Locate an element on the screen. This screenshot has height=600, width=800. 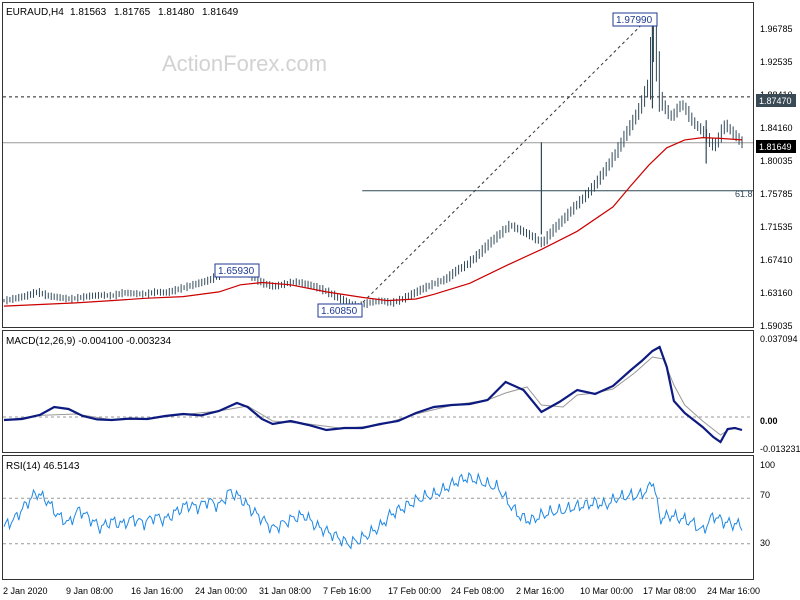
time-tick-label: 17 Feb 00:00 is located at coordinates (414, 591).